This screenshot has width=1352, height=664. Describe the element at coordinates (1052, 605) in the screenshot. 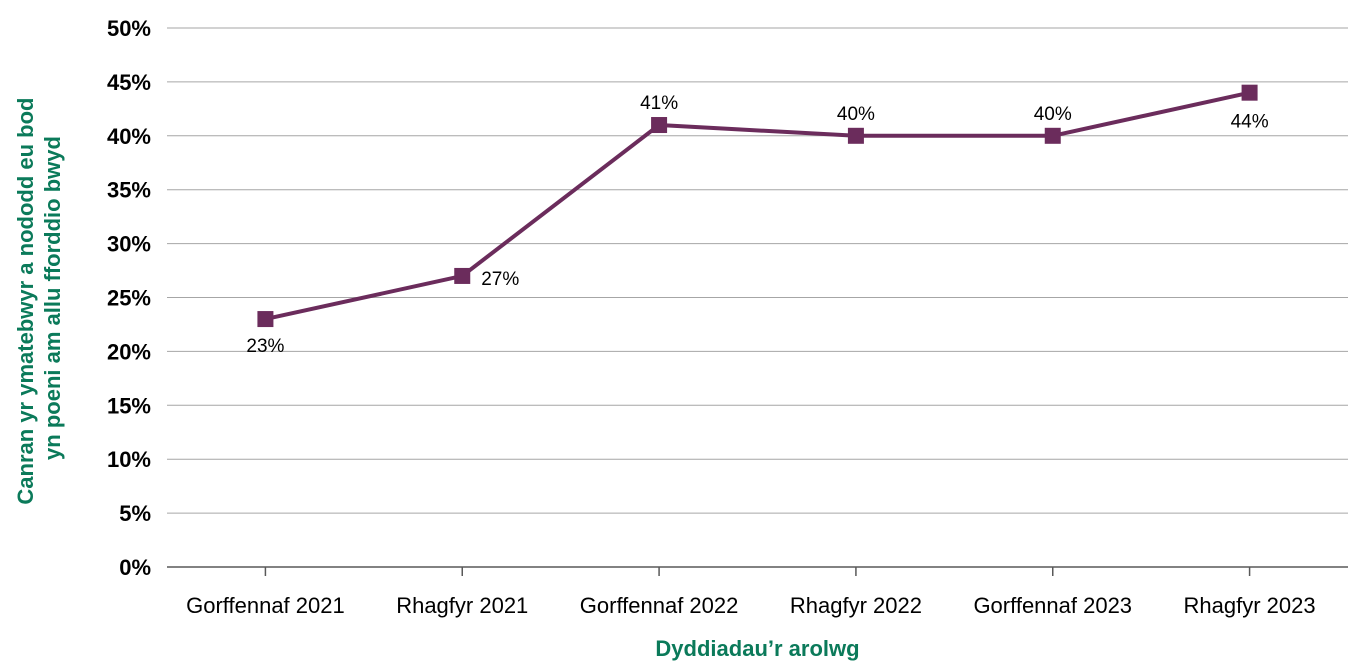

I see `x-tick-label: Gorffennaf 2023` at that location.